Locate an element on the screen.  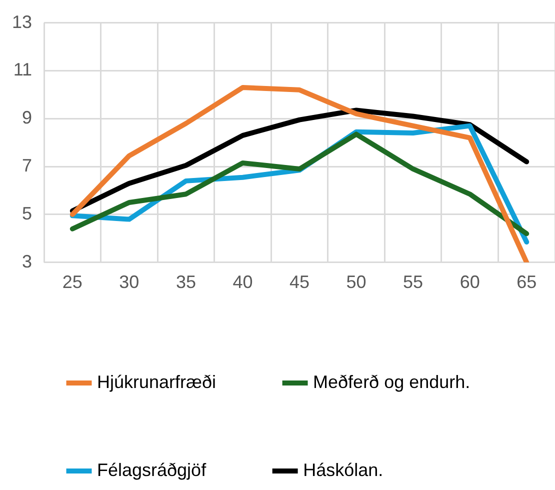
x-tick-label: 60 is located at coordinates (470, 282).